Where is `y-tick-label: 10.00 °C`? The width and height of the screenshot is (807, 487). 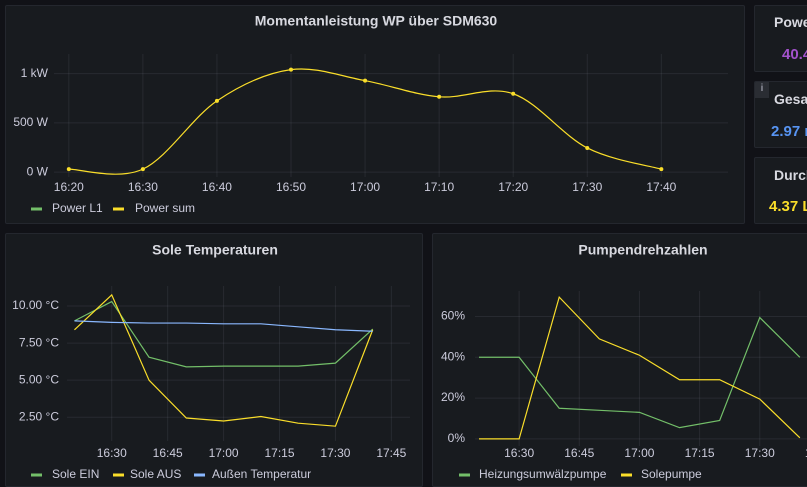 y-tick-label: 10.00 °C is located at coordinates (35, 305).